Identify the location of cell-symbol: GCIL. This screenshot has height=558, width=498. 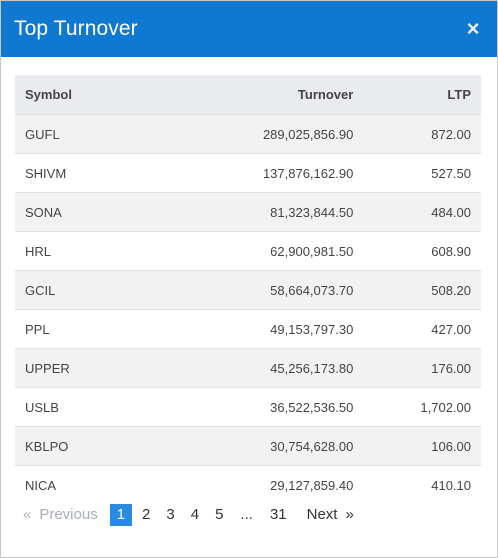
(77, 290).